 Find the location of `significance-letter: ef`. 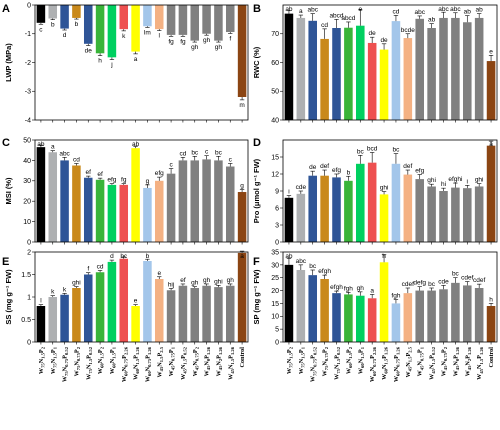

significance-letter: ef is located at coordinates (183, 280).